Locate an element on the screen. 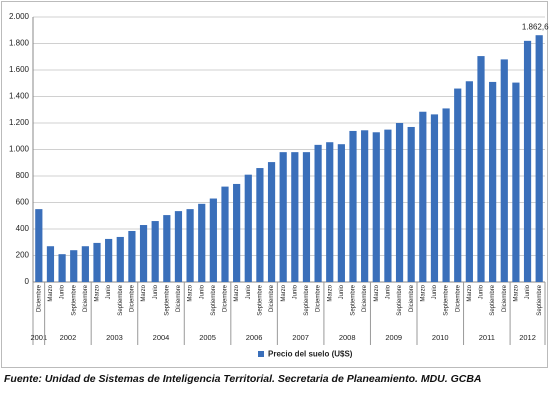 Image resolution: width=550 pixels, height=402 pixels. year-label: 2009 is located at coordinates (393, 337).